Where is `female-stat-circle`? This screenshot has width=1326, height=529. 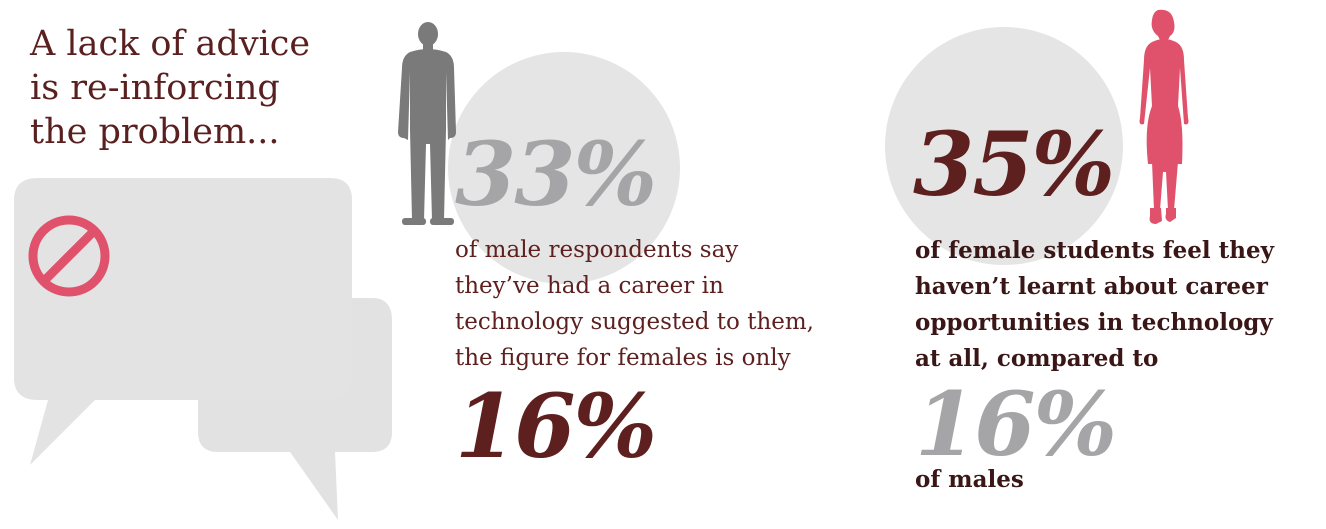 female-stat-circle is located at coordinates (1004, 146).